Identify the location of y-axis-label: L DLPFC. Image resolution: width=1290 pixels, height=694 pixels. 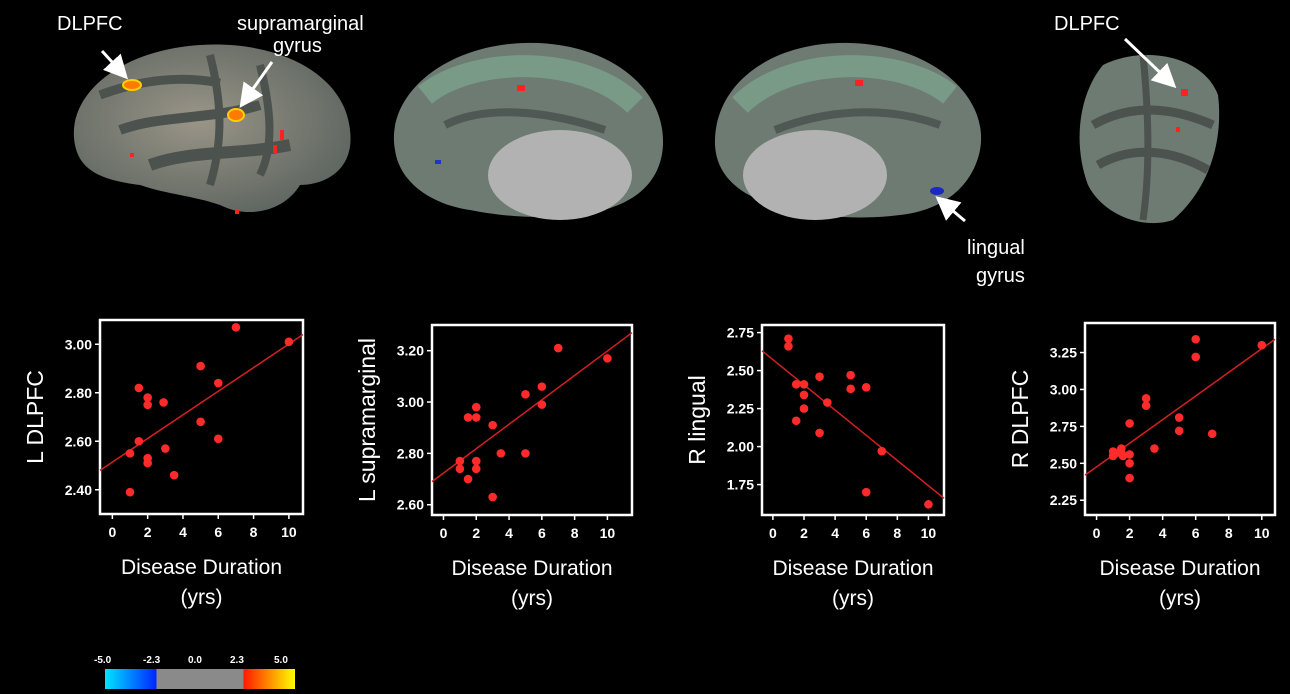
(35, 417).